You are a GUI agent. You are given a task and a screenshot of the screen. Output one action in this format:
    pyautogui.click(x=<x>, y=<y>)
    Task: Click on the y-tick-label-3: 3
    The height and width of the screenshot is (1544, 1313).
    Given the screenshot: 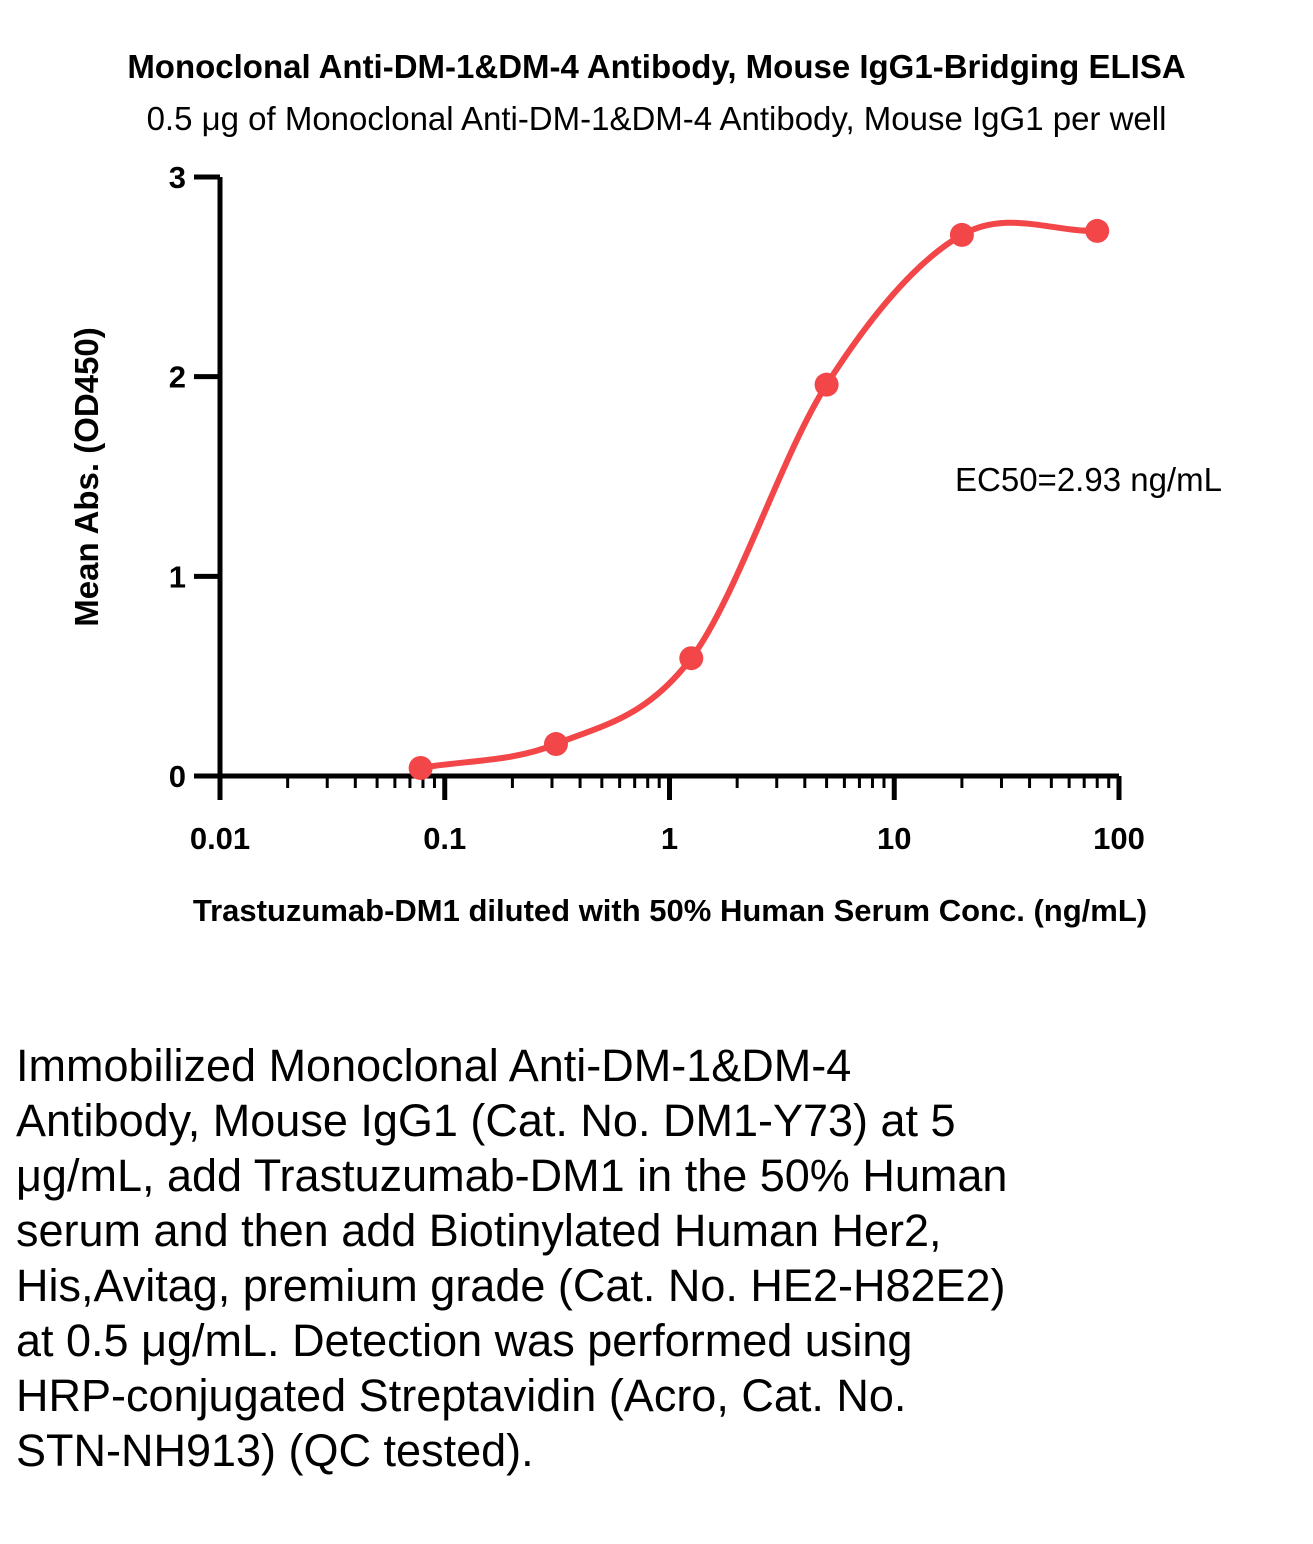 What is the action you would take?
    pyautogui.click(x=177, y=177)
    